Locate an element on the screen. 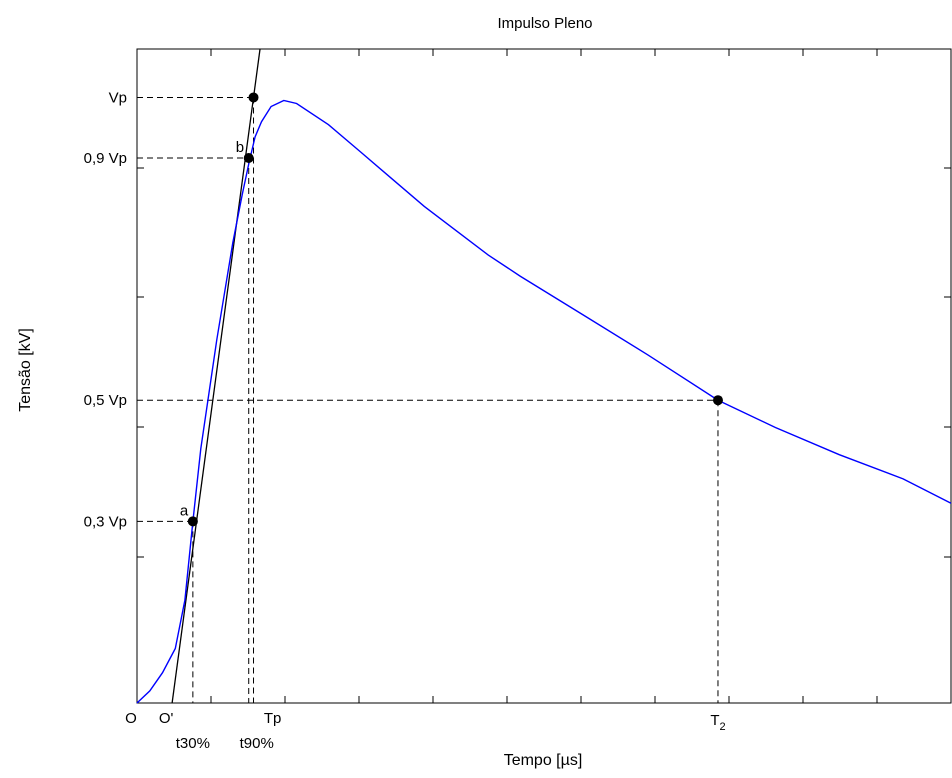  x-axis-label: Tempo [µs] is located at coordinates (543, 760).